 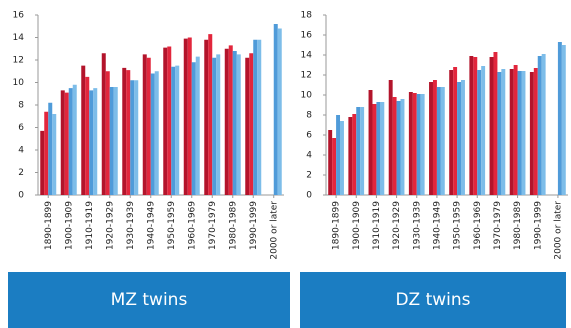 I want to click on chart-title: DZ twins, so click(x=432, y=300).